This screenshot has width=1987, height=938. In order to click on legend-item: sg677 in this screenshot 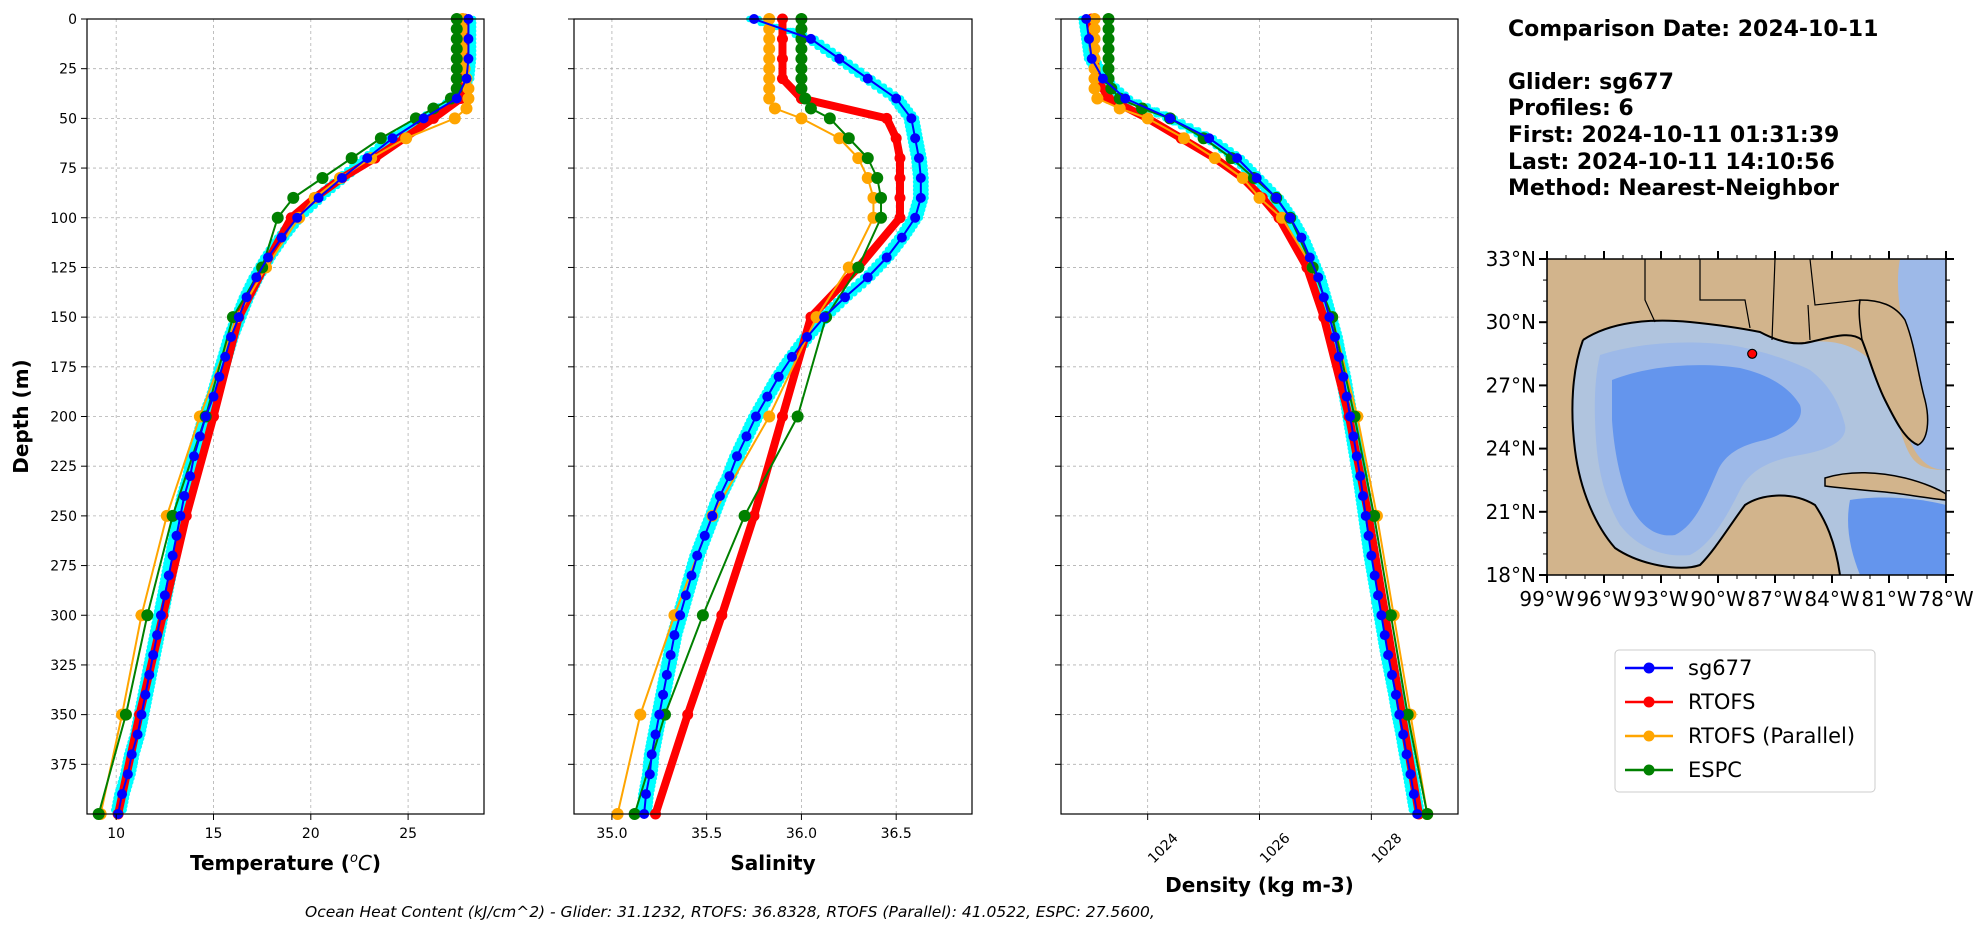, I will do `click(1688, 668)`.